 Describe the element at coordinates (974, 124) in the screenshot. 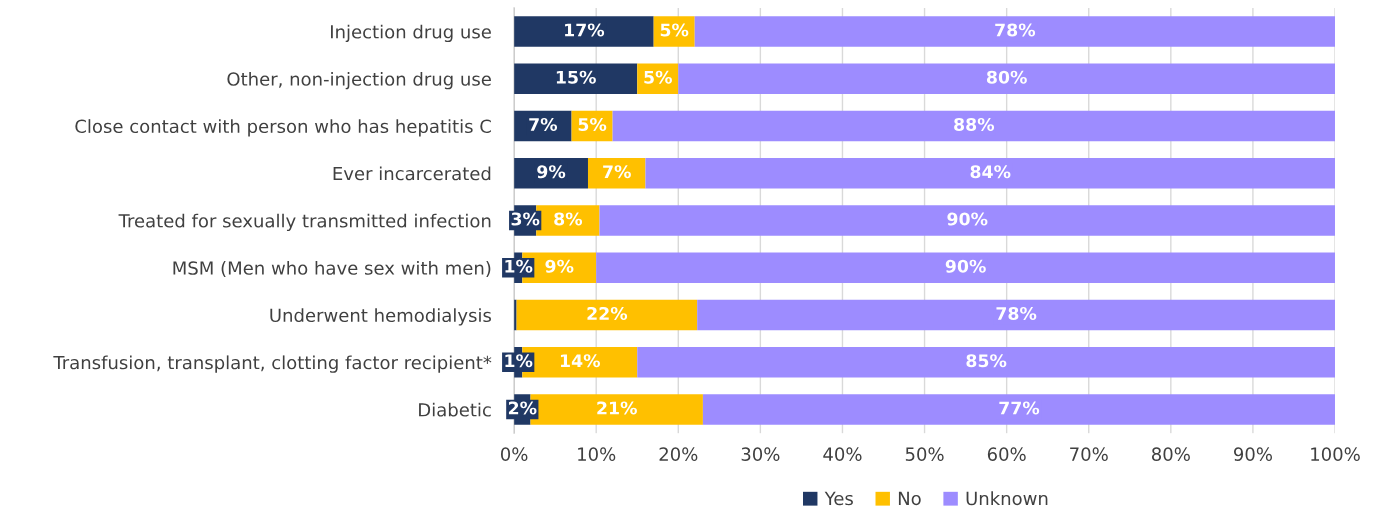

I see `data-label: 88%` at that location.